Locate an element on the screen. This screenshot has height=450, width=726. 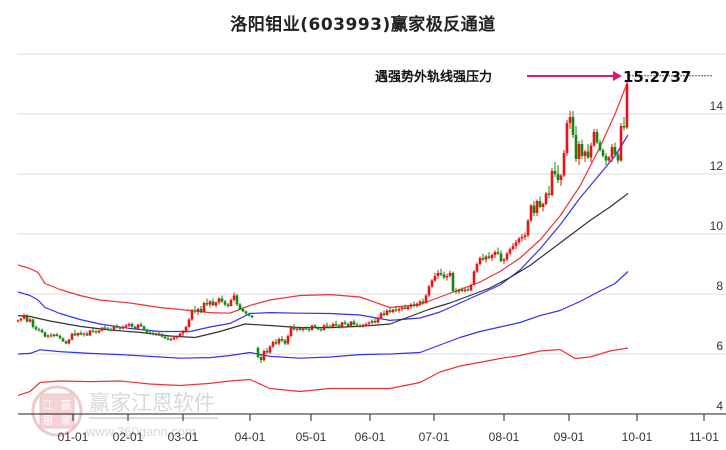
svg-text: 家 is located at coordinates (66, 420).